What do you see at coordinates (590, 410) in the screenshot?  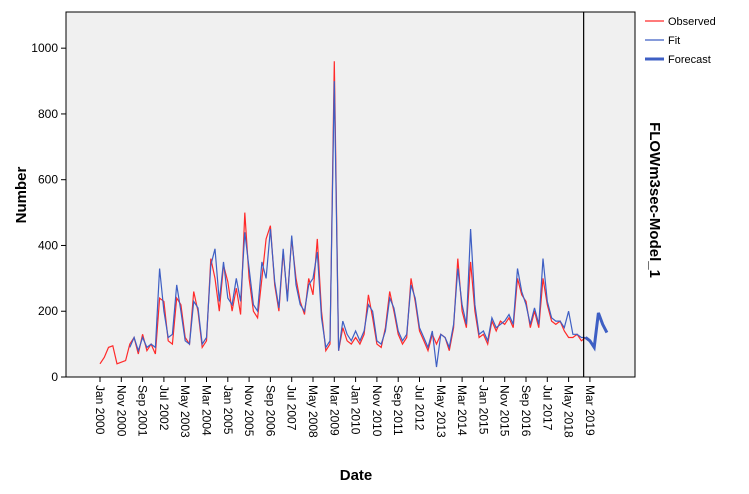 I see `x-tick-label: Mar 2019` at bounding box center [590, 410].